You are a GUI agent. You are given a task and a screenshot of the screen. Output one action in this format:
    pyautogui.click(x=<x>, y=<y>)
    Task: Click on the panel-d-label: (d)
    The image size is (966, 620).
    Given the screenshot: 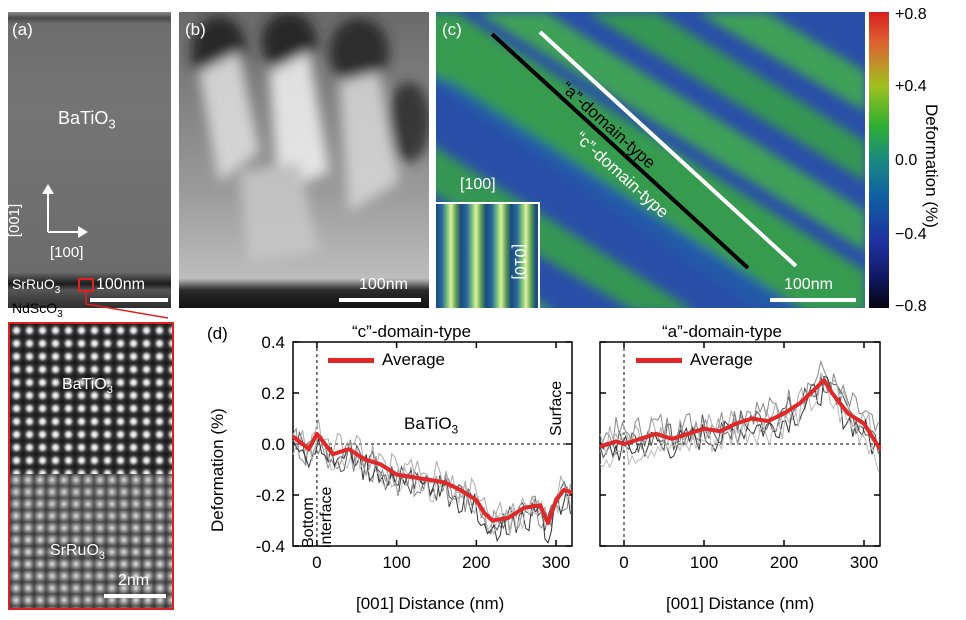 What is the action you would take?
    pyautogui.click(x=217, y=333)
    